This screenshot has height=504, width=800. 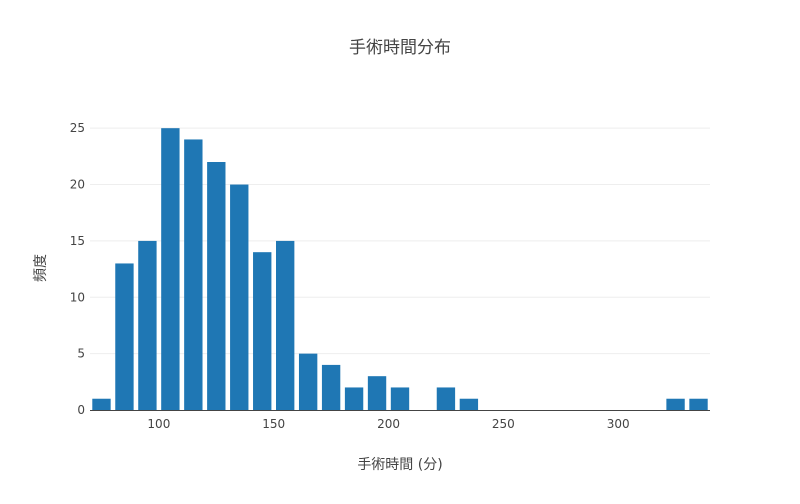 I want to click on x-tick-label: 150, so click(x=273, y=424).